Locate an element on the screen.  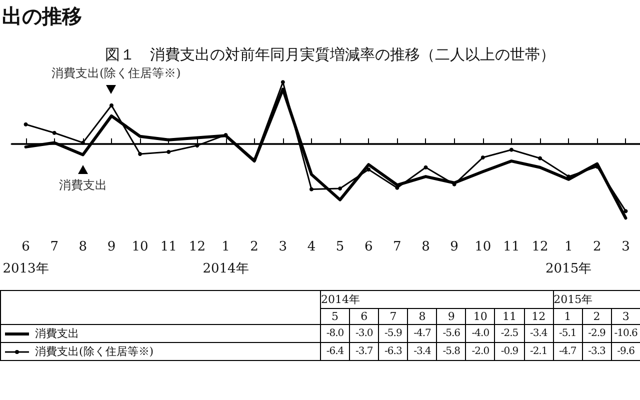
x-tick-label: 6 2013年 is located at coordinates (25, 258).